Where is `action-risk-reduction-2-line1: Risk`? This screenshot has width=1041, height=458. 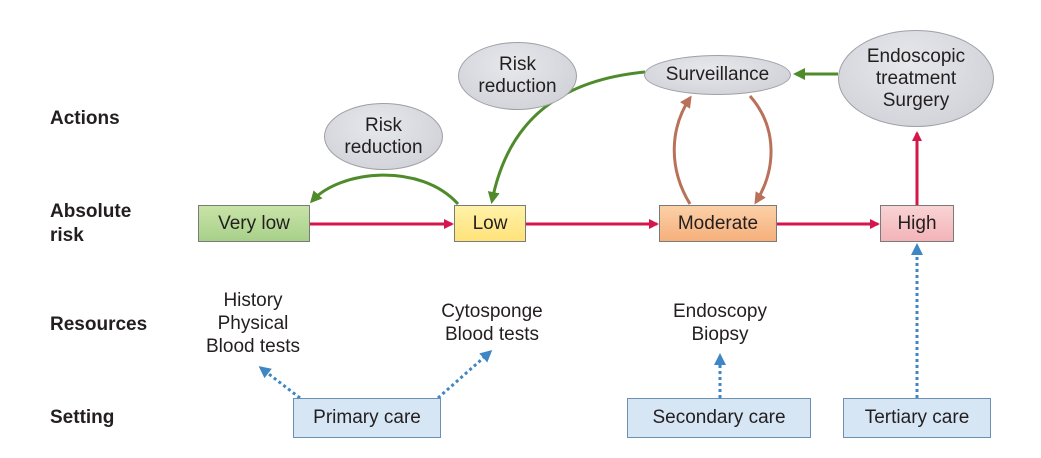 action-risk-reduction-2-line1: Risk is located at coordinates (517, 64).